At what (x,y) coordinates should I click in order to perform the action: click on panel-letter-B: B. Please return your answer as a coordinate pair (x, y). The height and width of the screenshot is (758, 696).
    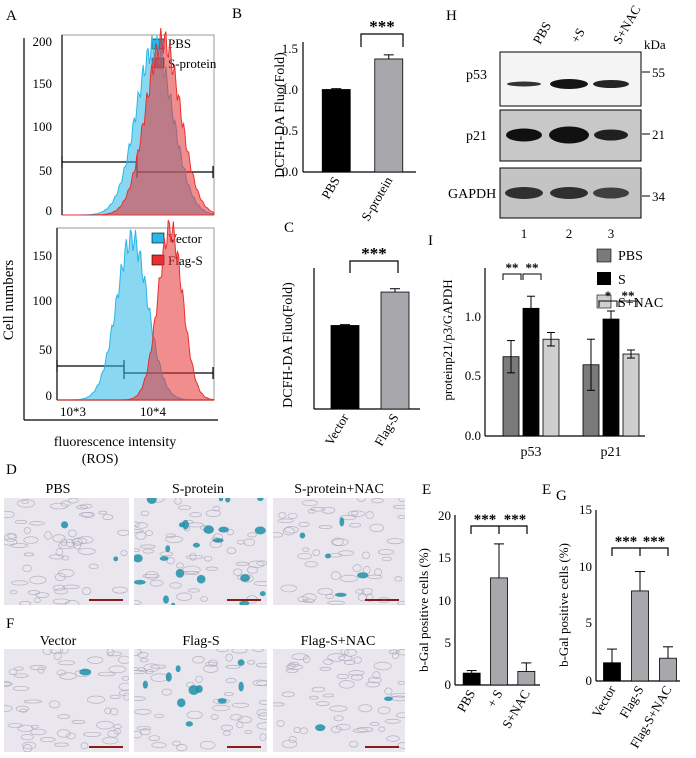
    Looking at the image, I should click on (237, 14).